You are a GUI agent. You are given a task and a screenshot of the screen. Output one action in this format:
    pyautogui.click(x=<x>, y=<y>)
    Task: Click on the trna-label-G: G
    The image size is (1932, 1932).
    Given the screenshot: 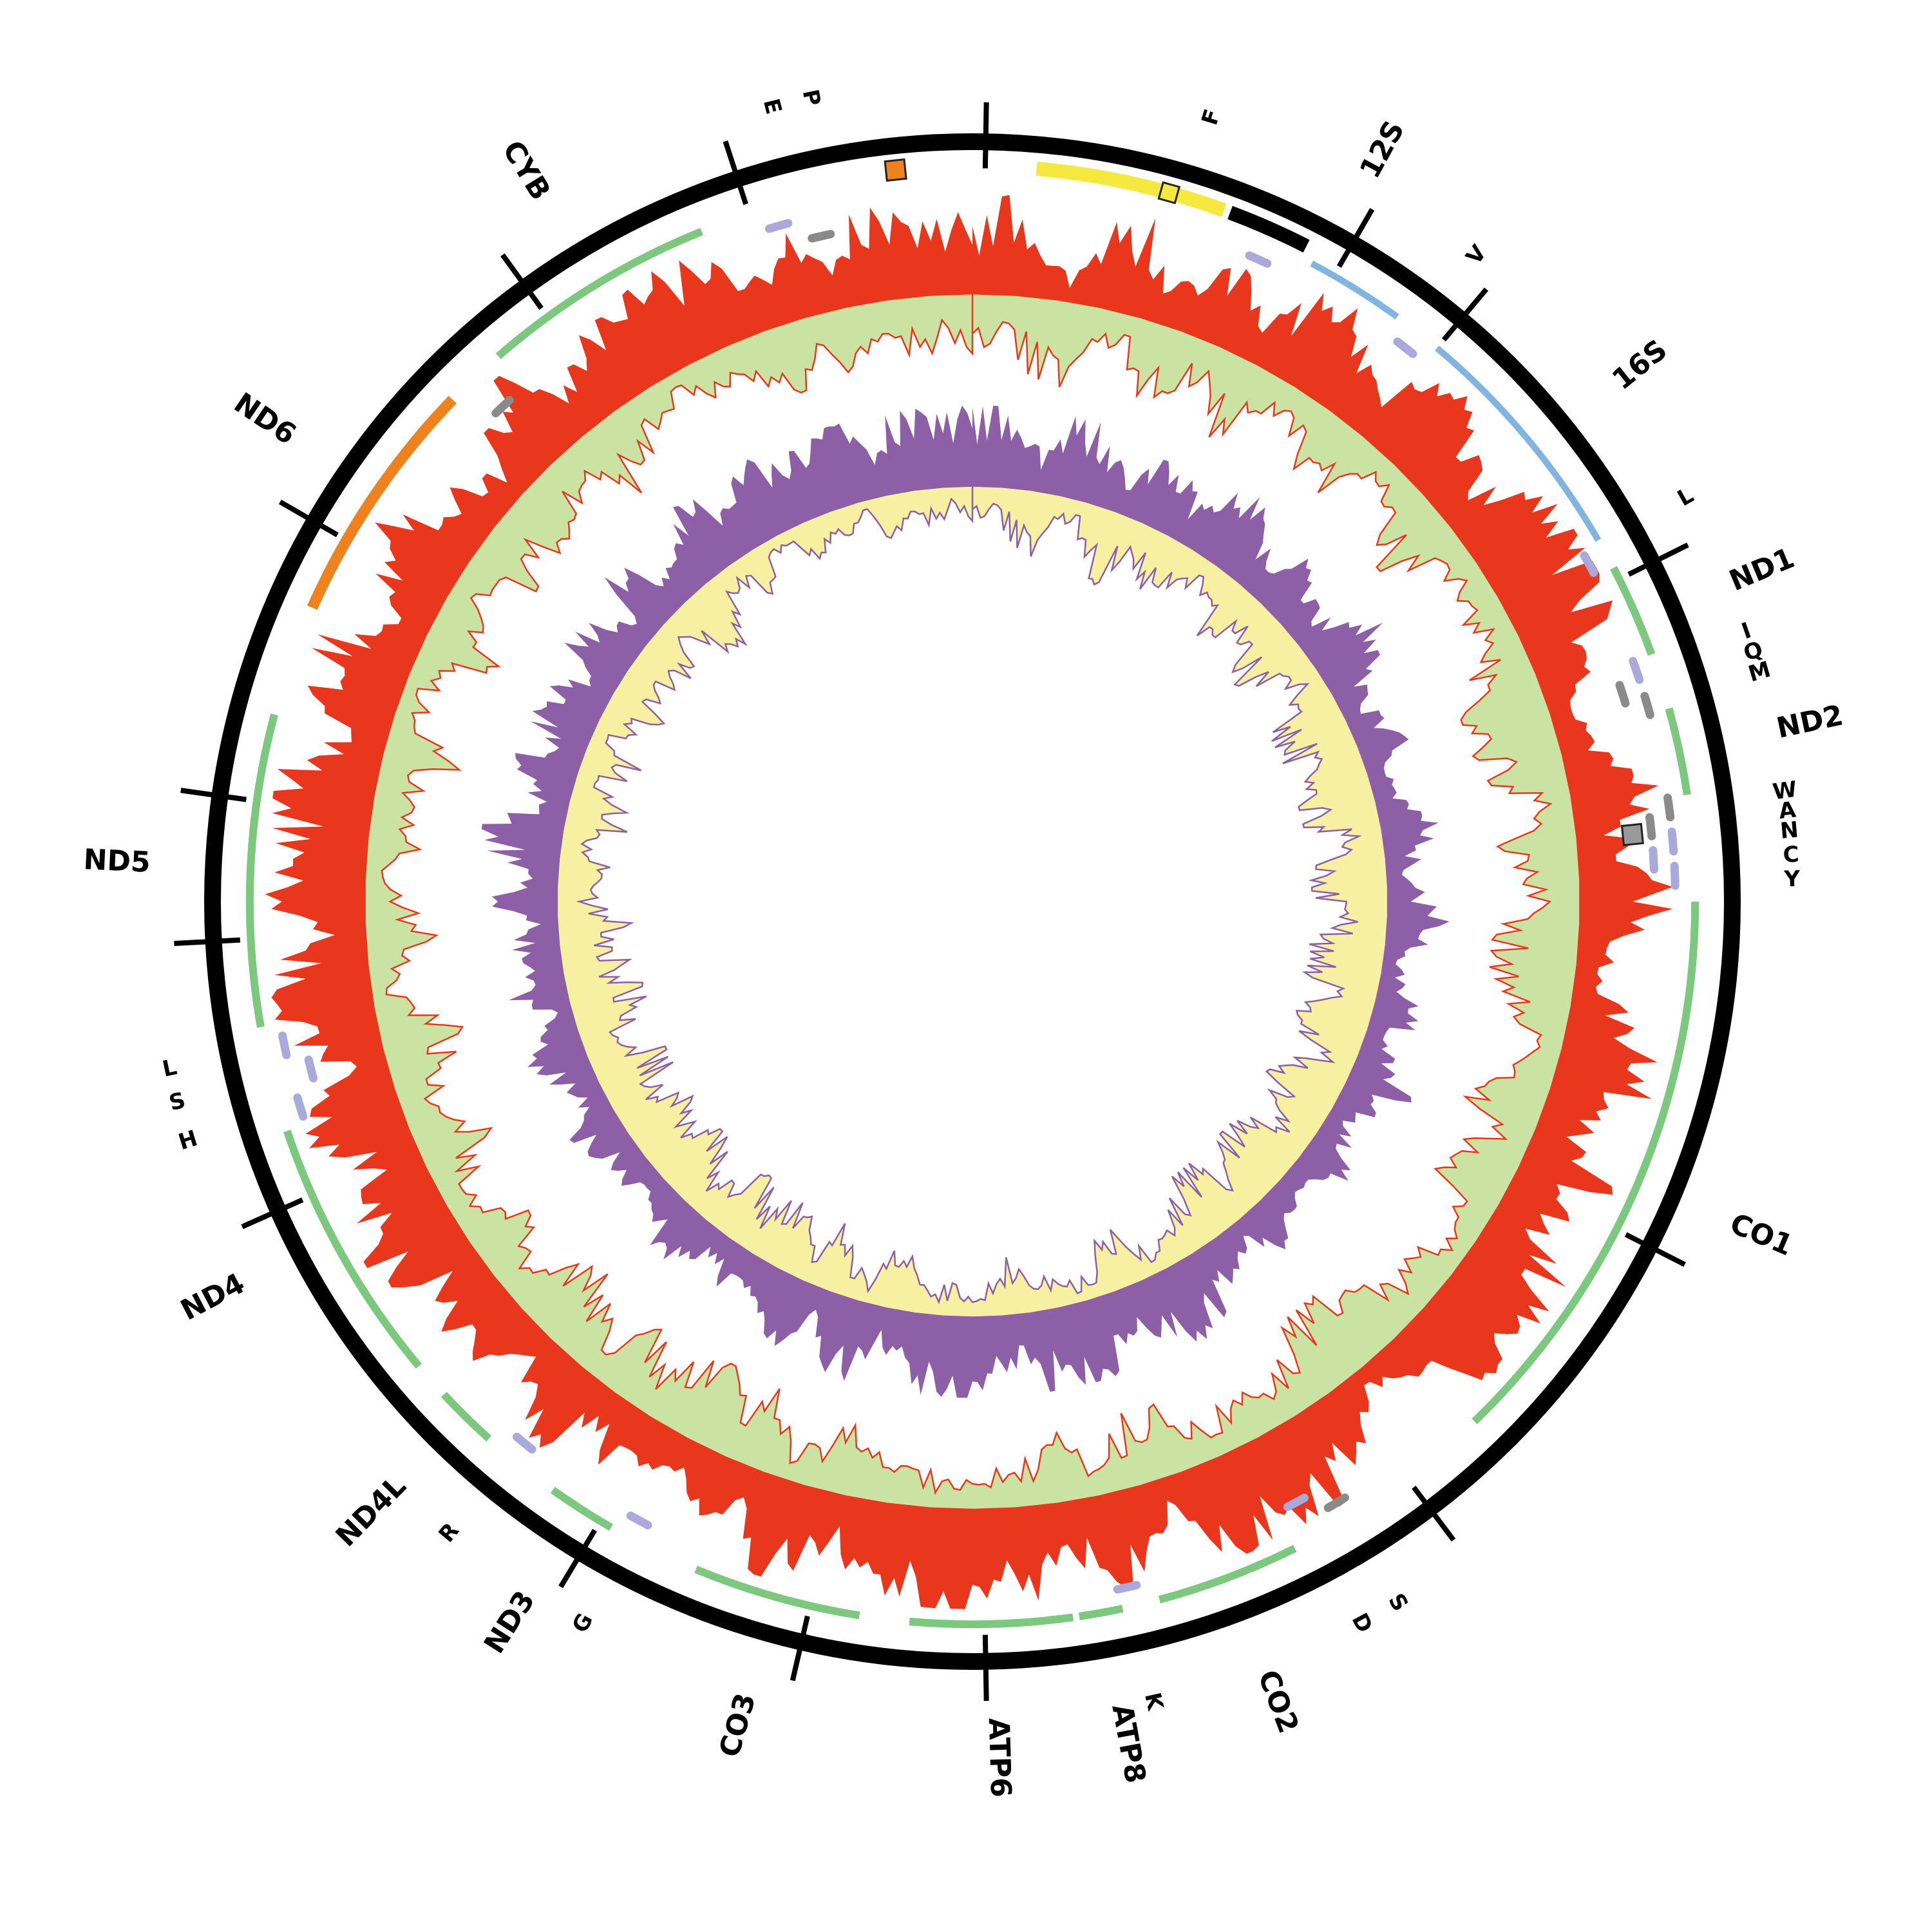 What is the action you would take?
    pyautogui.click(x=582, y=1624)
    